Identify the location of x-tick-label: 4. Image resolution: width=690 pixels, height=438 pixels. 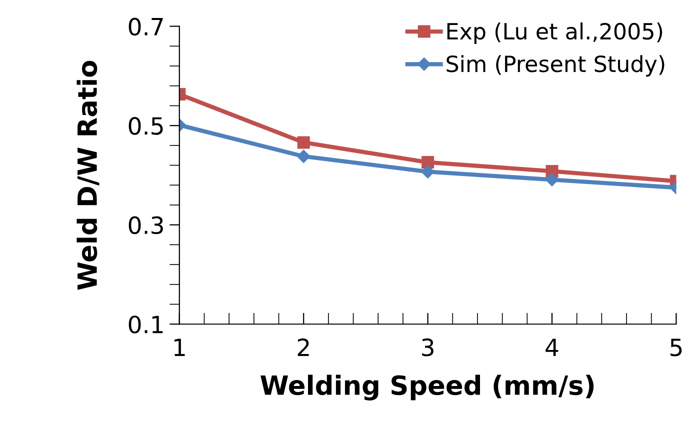
(552, 347).